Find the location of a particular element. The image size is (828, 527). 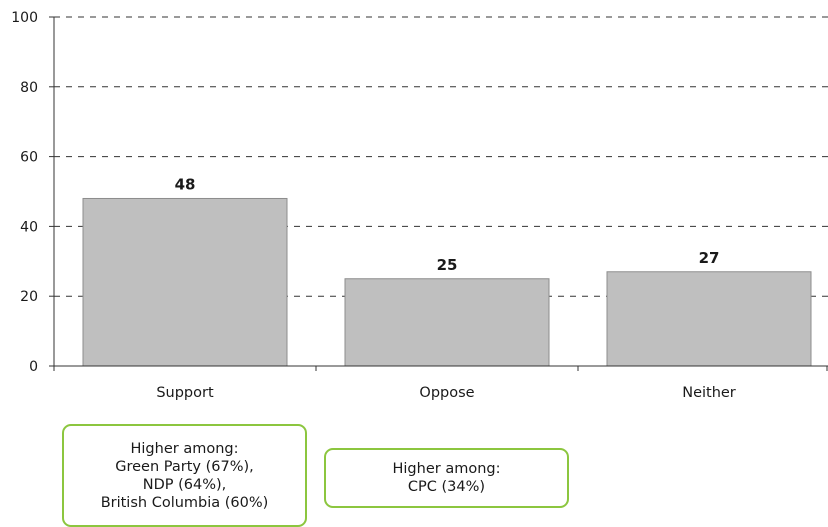

y-tick-label: 100 is located at coordinates (24, 18).